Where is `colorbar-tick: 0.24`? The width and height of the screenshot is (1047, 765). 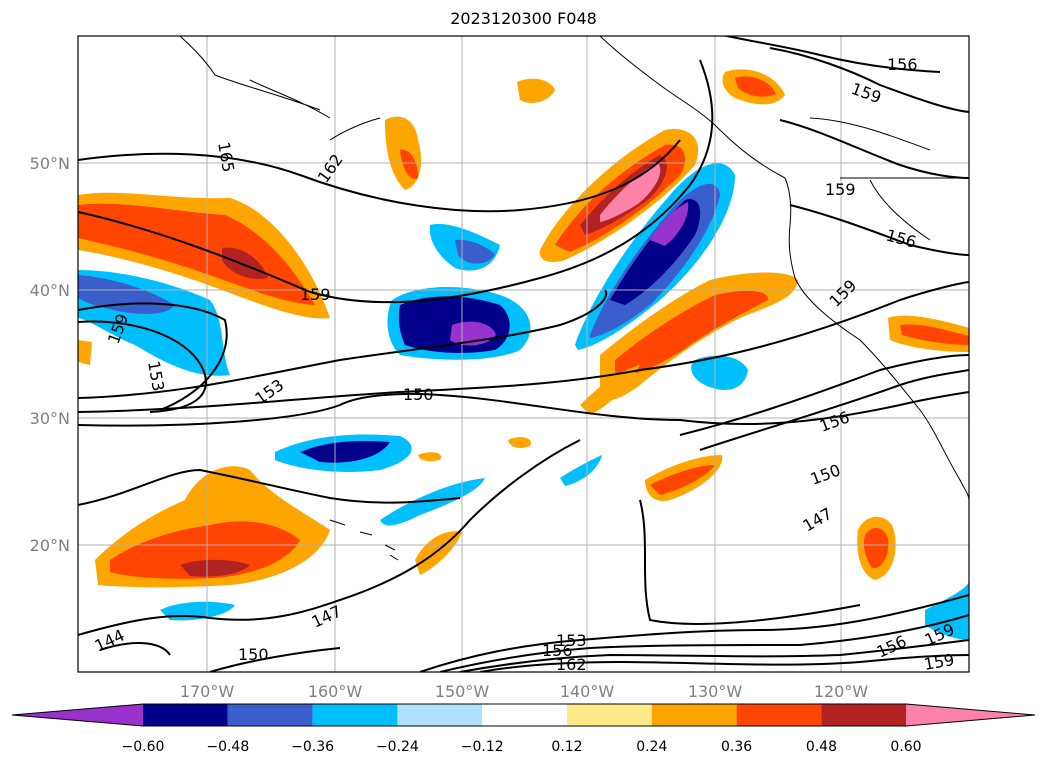
colorbar-tick: 0.24 is located at coordinates (651, 747).